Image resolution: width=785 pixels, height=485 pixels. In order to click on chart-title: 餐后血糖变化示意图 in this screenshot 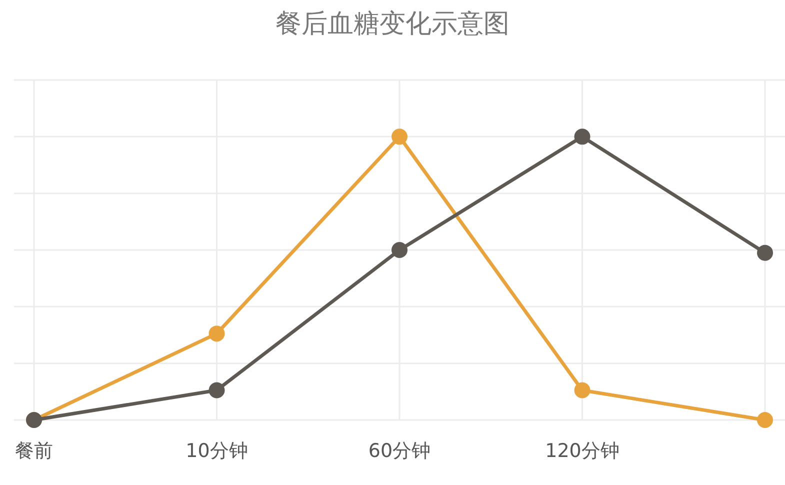, I will do `click(393, 24)`.